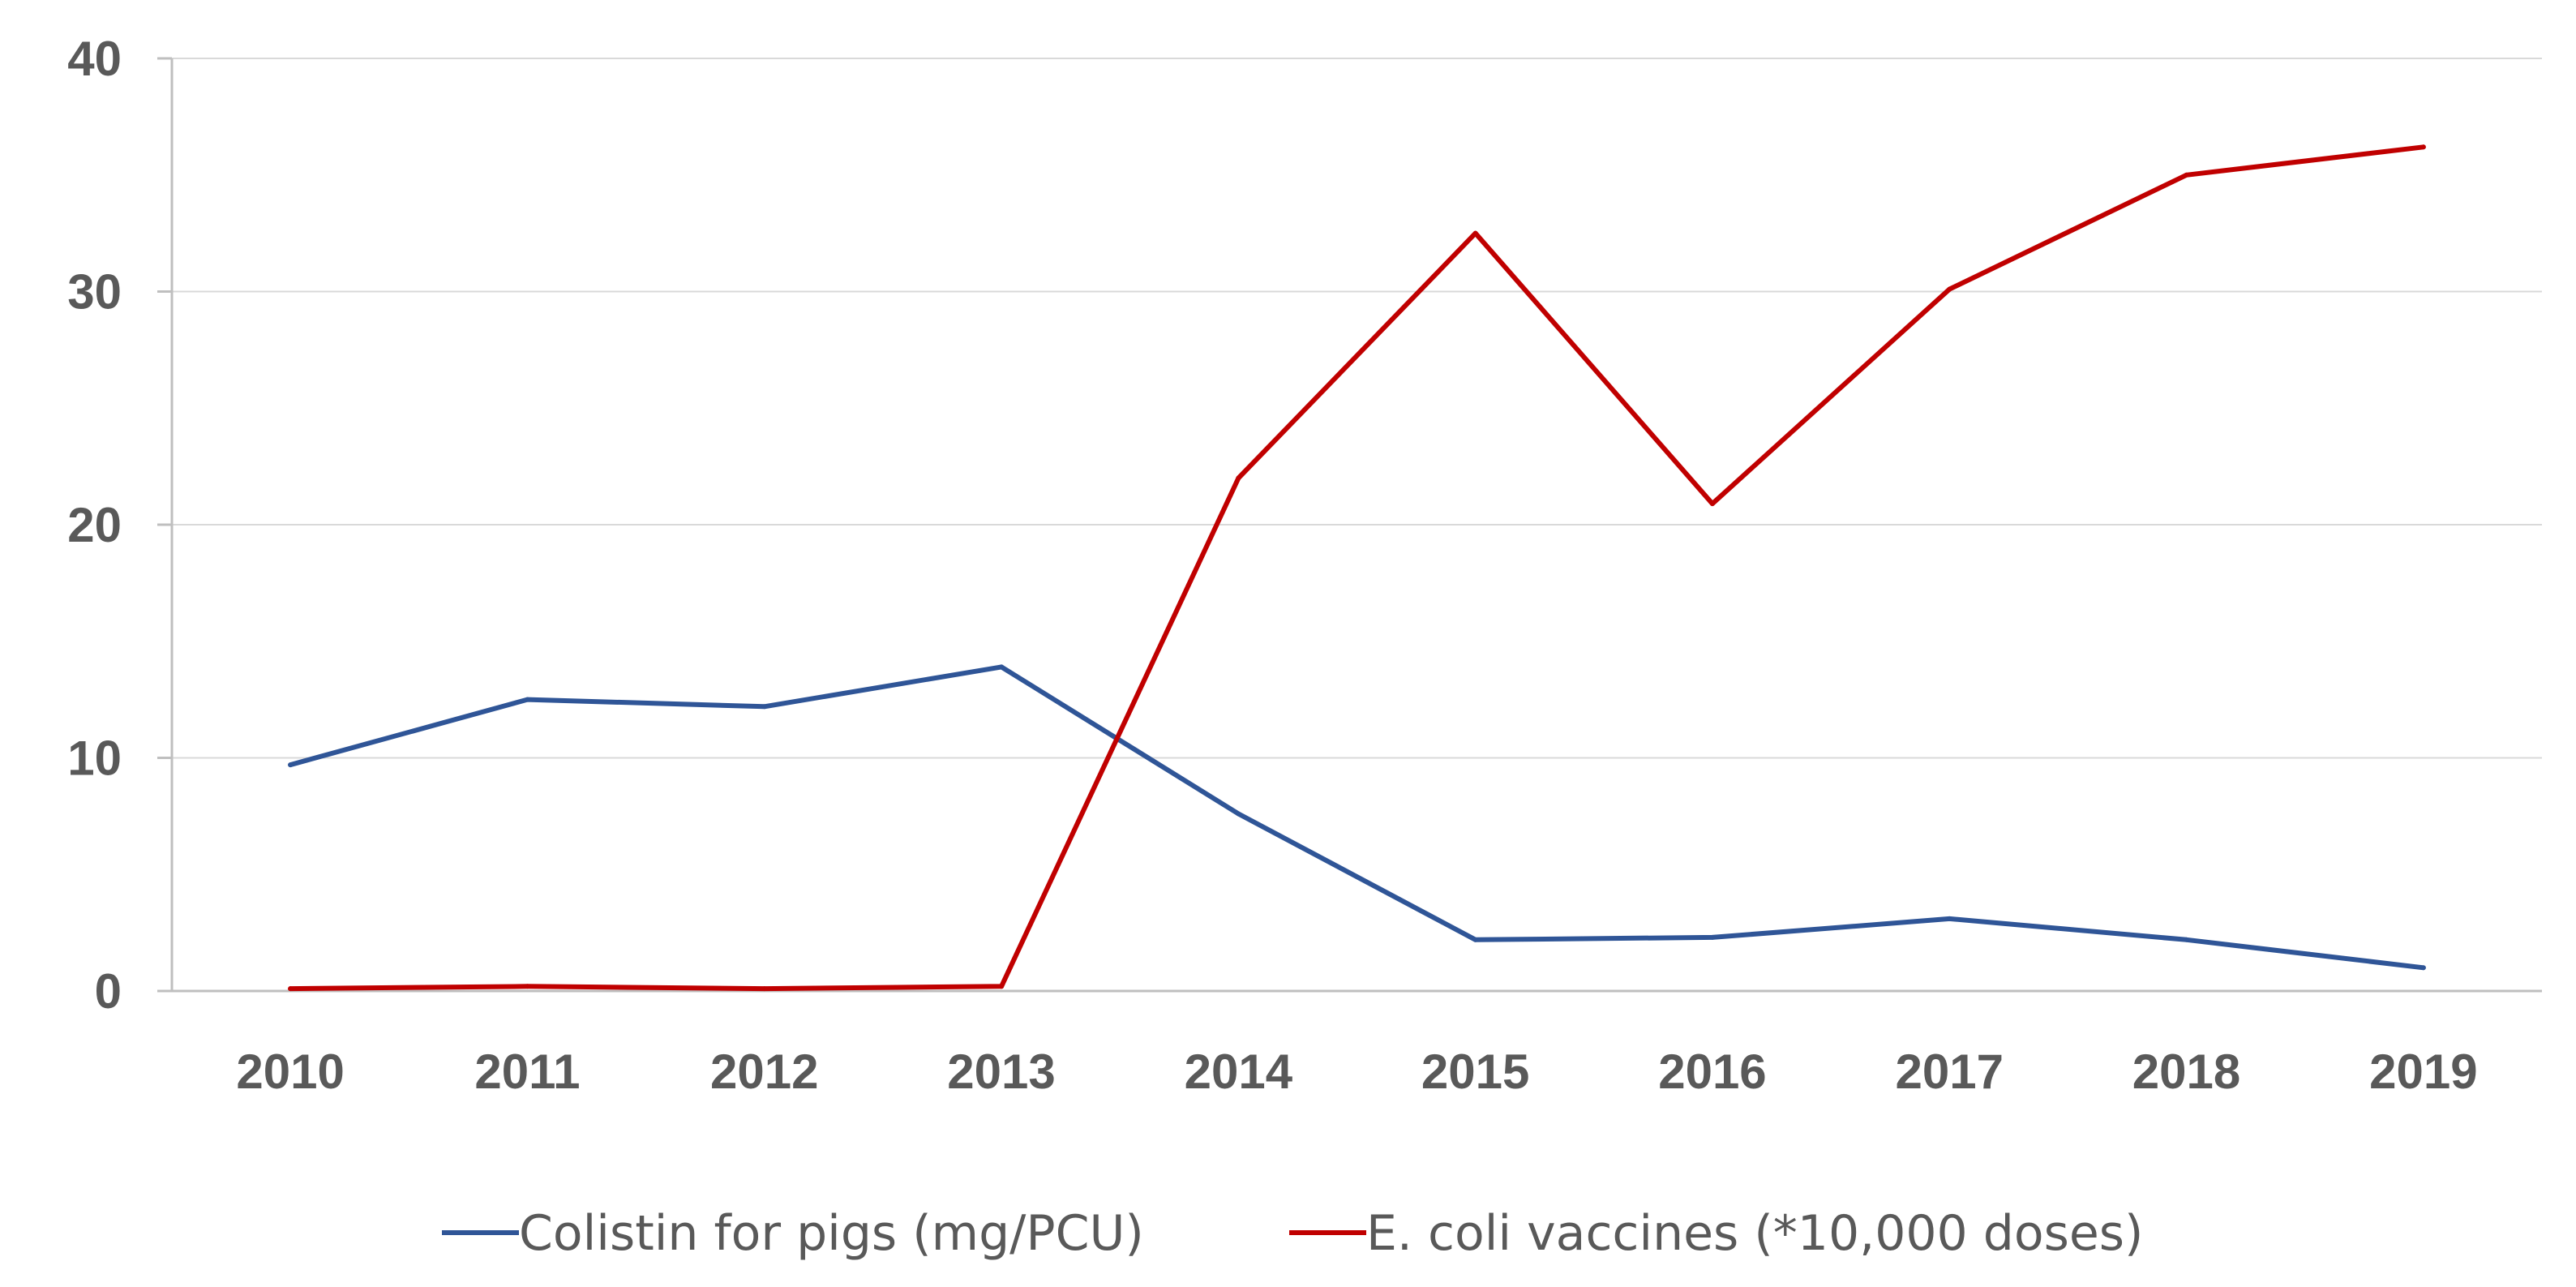 The width and height of the screenshot is (2576, 1287). What do you see at coordinates (94, 758) in the screenshot?
I see `y-tick-label-10: 10` at bounding box center [94, 758].